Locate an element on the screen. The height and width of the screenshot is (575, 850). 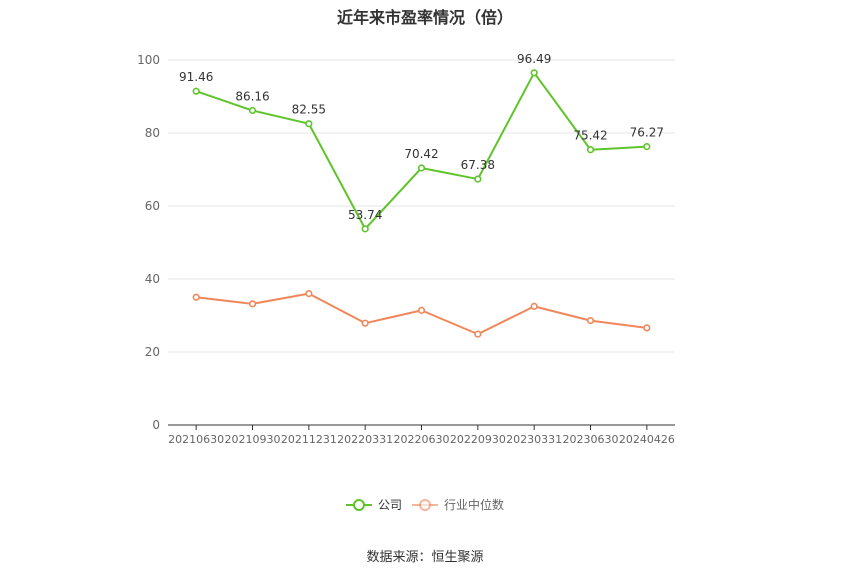
legend-item: 公司 is located at coordinates (373, 504).